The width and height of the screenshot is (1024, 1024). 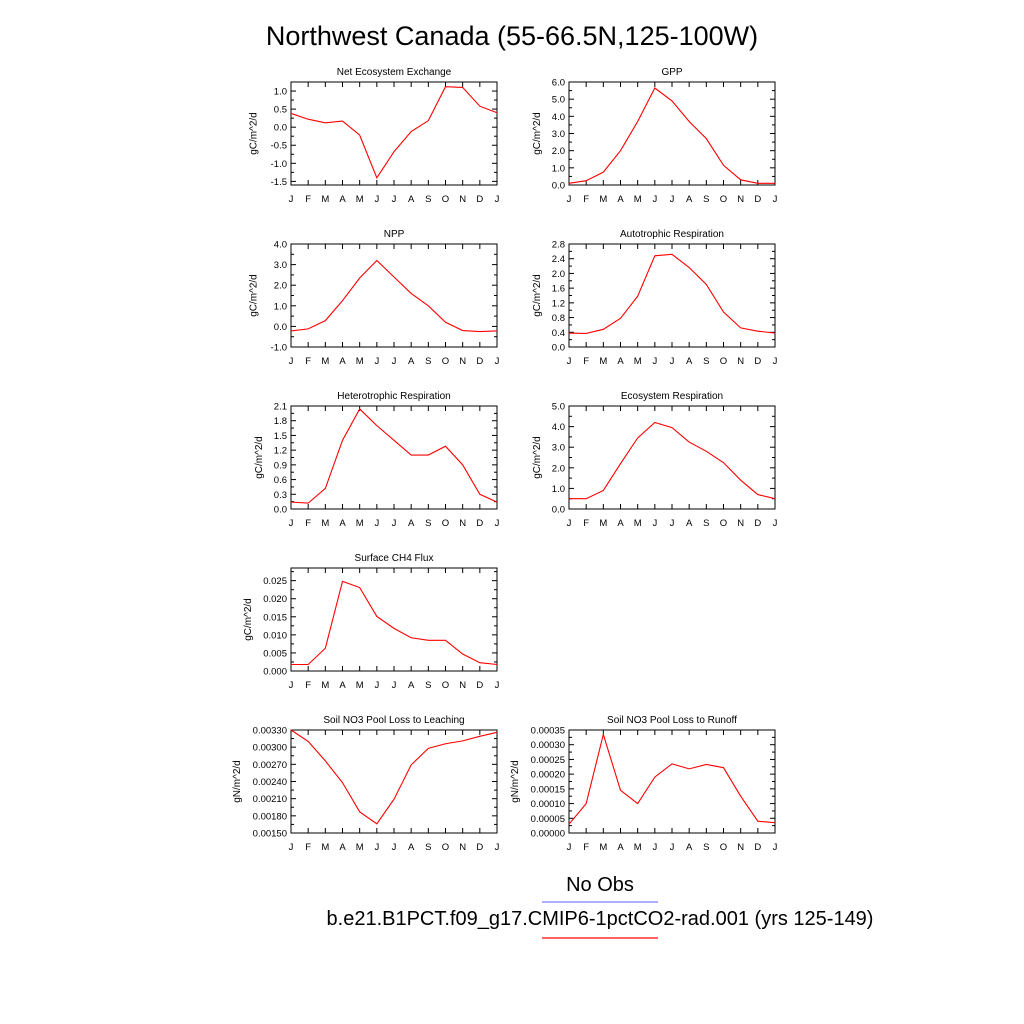 What do you see at coordinates (548, 819) in the screenshot?
I see `y-tick-label: 0.00005` at bounding box center [548, 819].